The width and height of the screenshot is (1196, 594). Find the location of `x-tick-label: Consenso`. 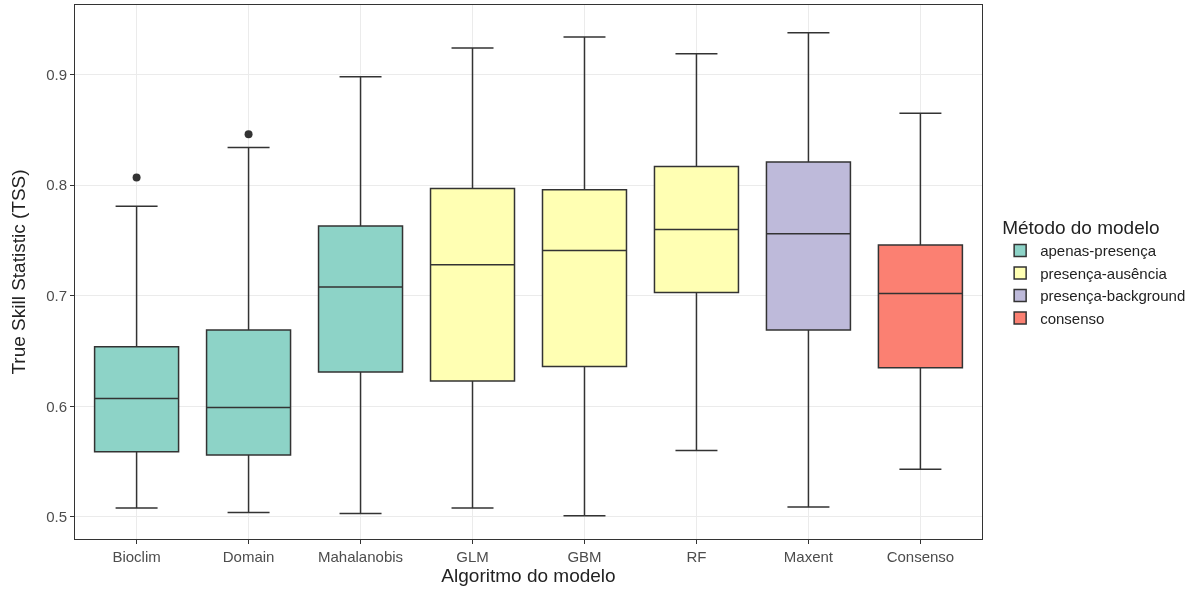

x-tick-label: Consenso is located at coordinates (920, 556).